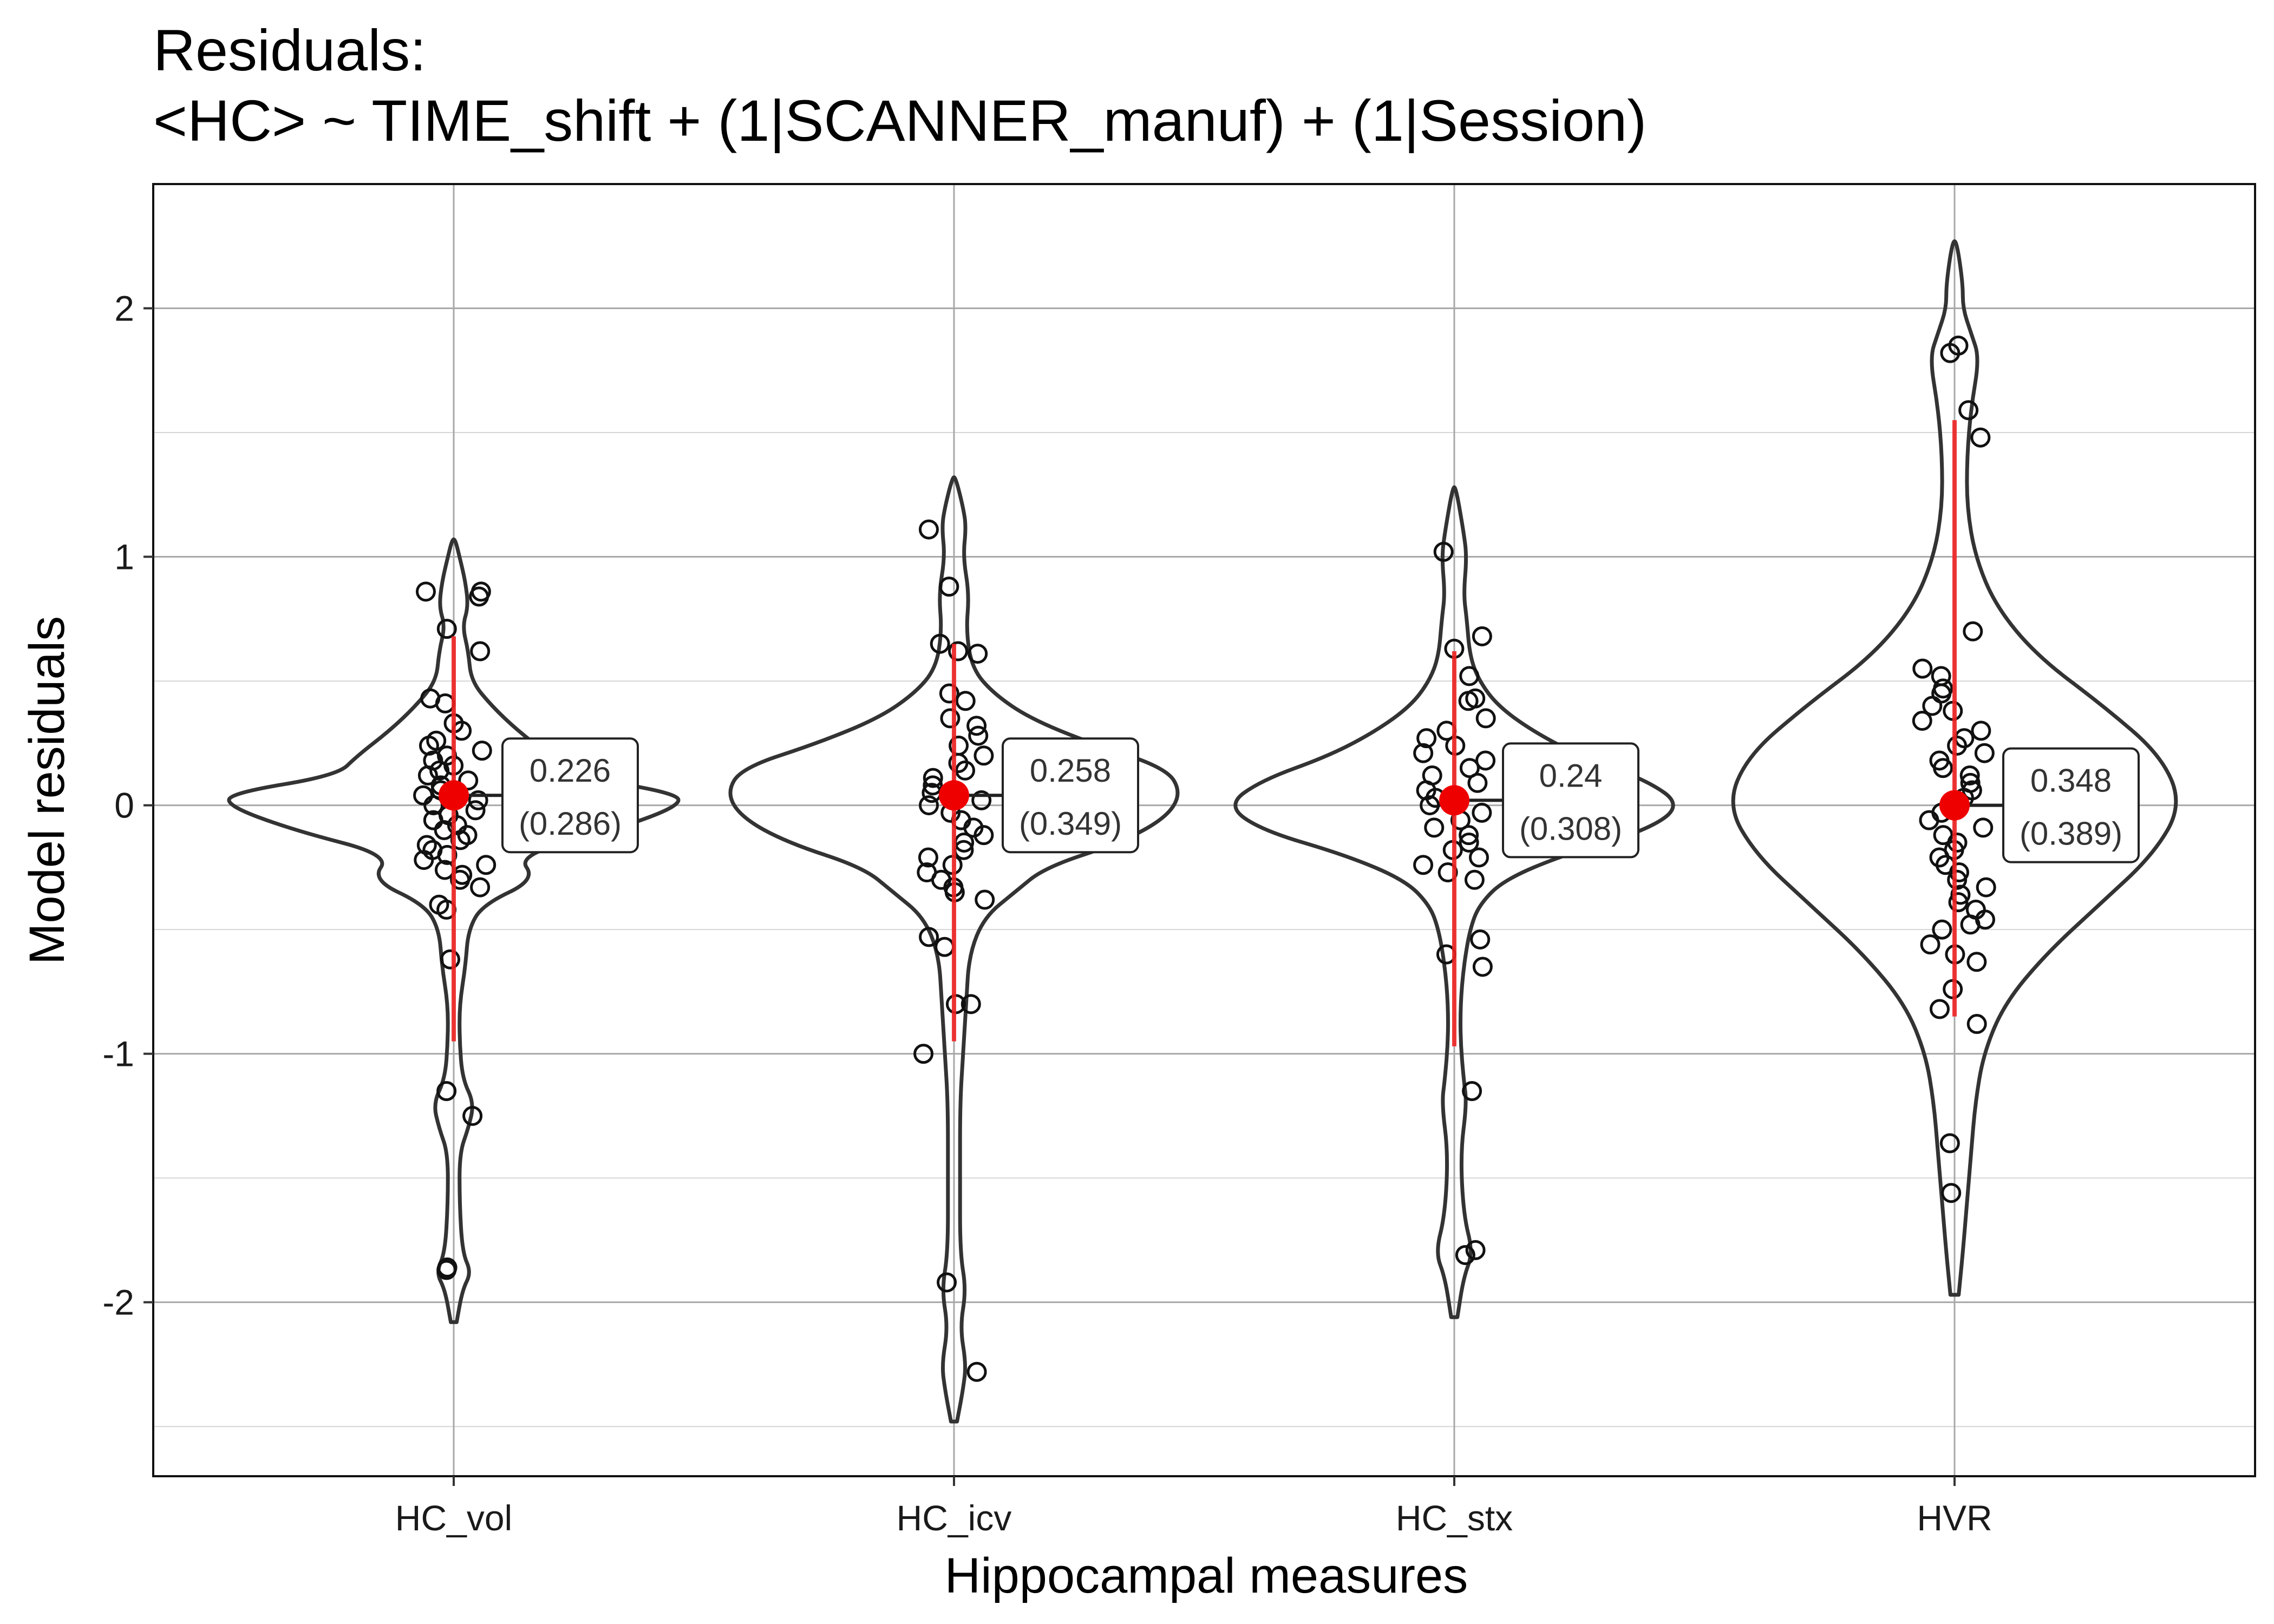 This screenshot has height=1624, width=2274. What do you see at coordinates (571, 824) in the screenshot?
I see `value-label-paren: (0.286)` at bounding box center [571, 824].